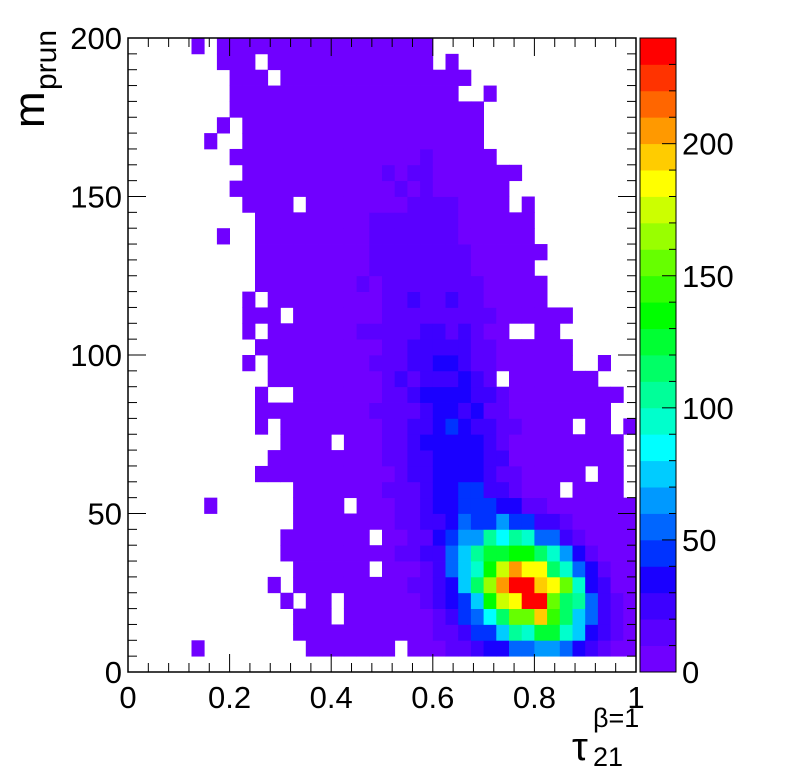  I want to click on y-tick-label: 0, so click(113, 672).